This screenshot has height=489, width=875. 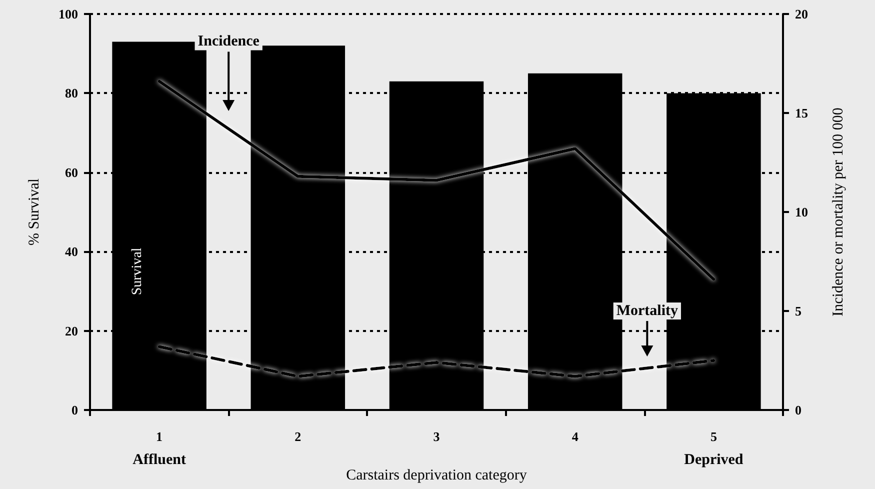 What do you see at coordinates (159, 460) in the screenshot?
I see `text: Affluent` at bounding box center [159, 460].